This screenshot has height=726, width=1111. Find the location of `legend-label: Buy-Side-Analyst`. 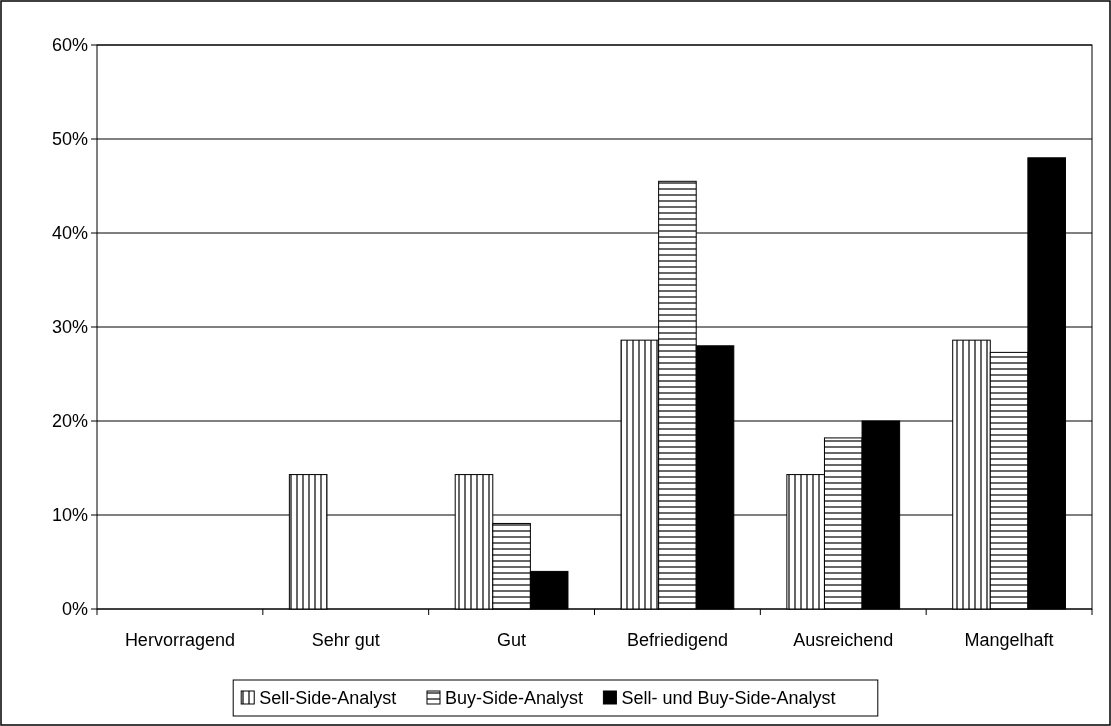

legend-label: Buy-Side-Analyst is located at coordinates (514, 698).